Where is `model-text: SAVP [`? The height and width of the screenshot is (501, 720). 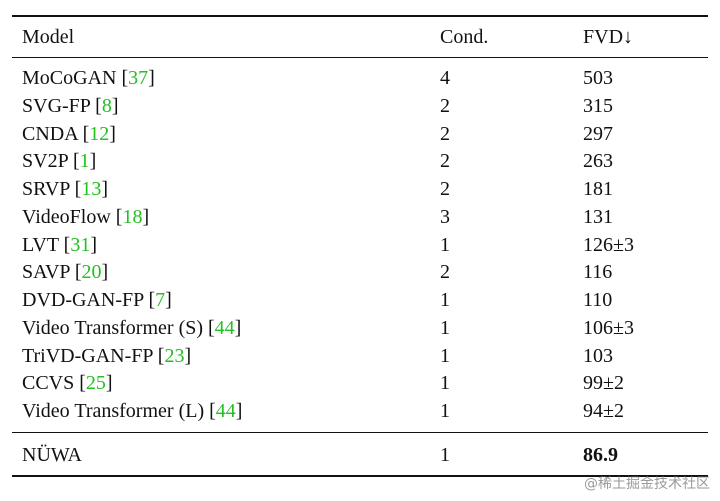 model-text: SAVP [ is located at coordinates (52, 272).